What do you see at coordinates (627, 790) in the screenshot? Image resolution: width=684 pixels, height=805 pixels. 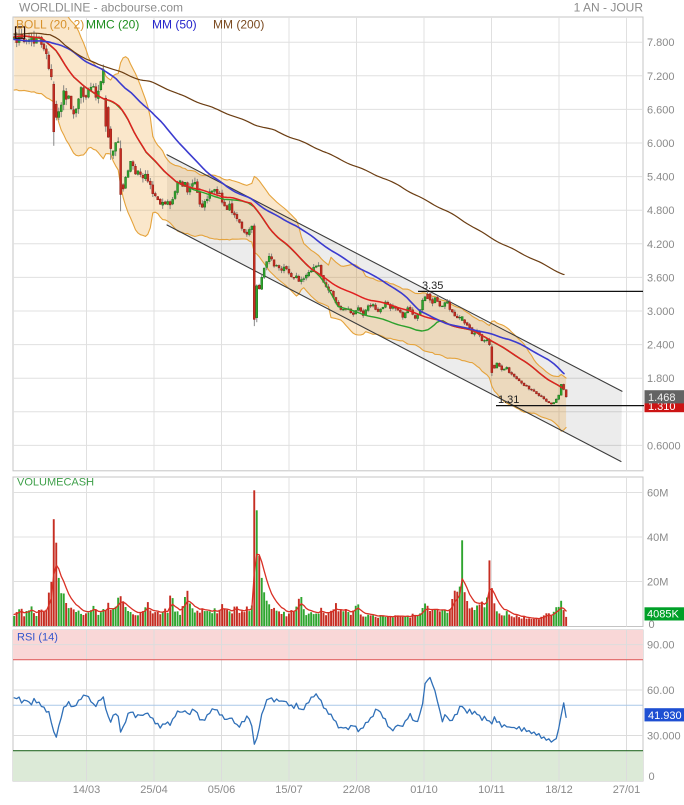 I see `svg-text: 27/01` at bounding box center [627, 790].